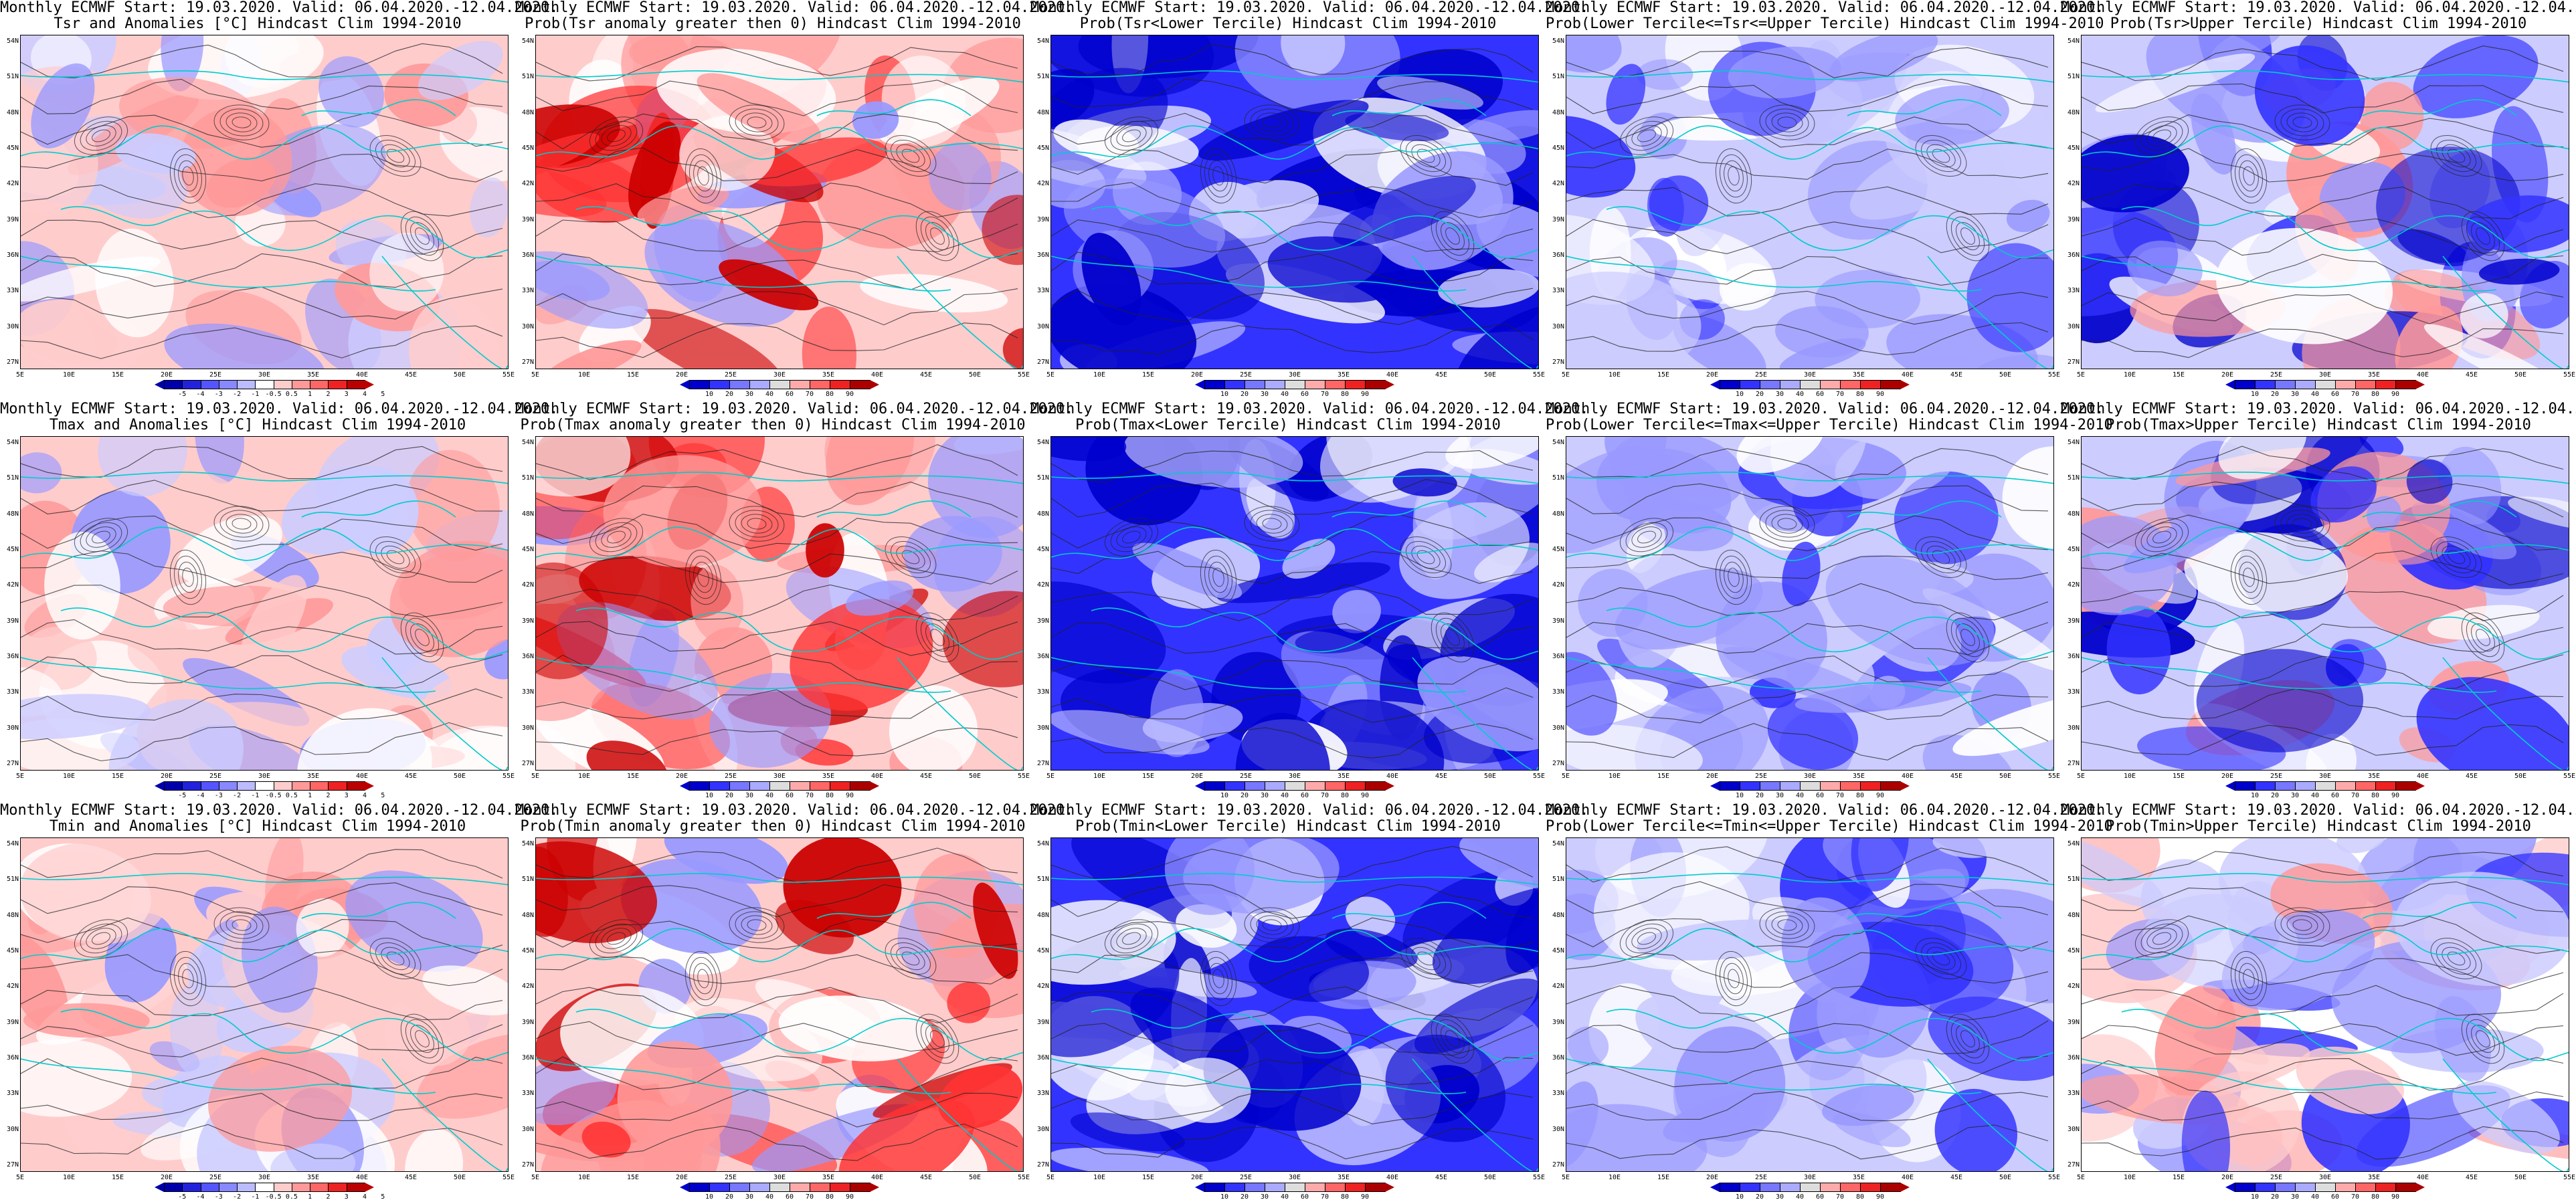  I want to click on latitude-label: 39N, so click(12, 1022).